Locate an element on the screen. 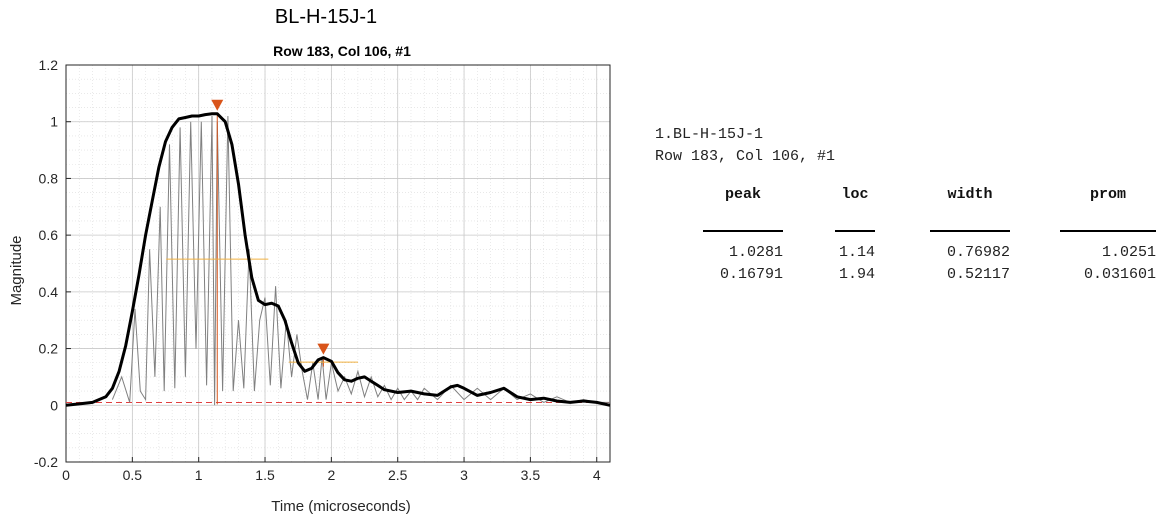 The width and height of the screenshot is (1165, 527). width-header: width is located at coordinates (970, 194).